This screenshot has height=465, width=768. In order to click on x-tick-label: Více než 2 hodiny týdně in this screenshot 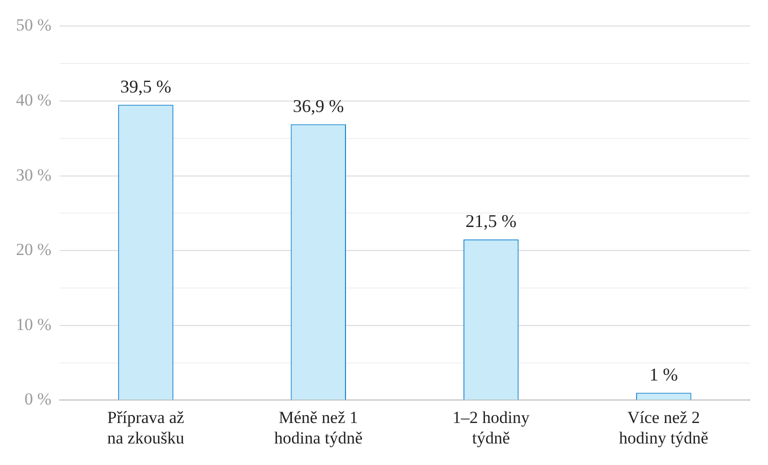, I will do `click(663, 428)`.